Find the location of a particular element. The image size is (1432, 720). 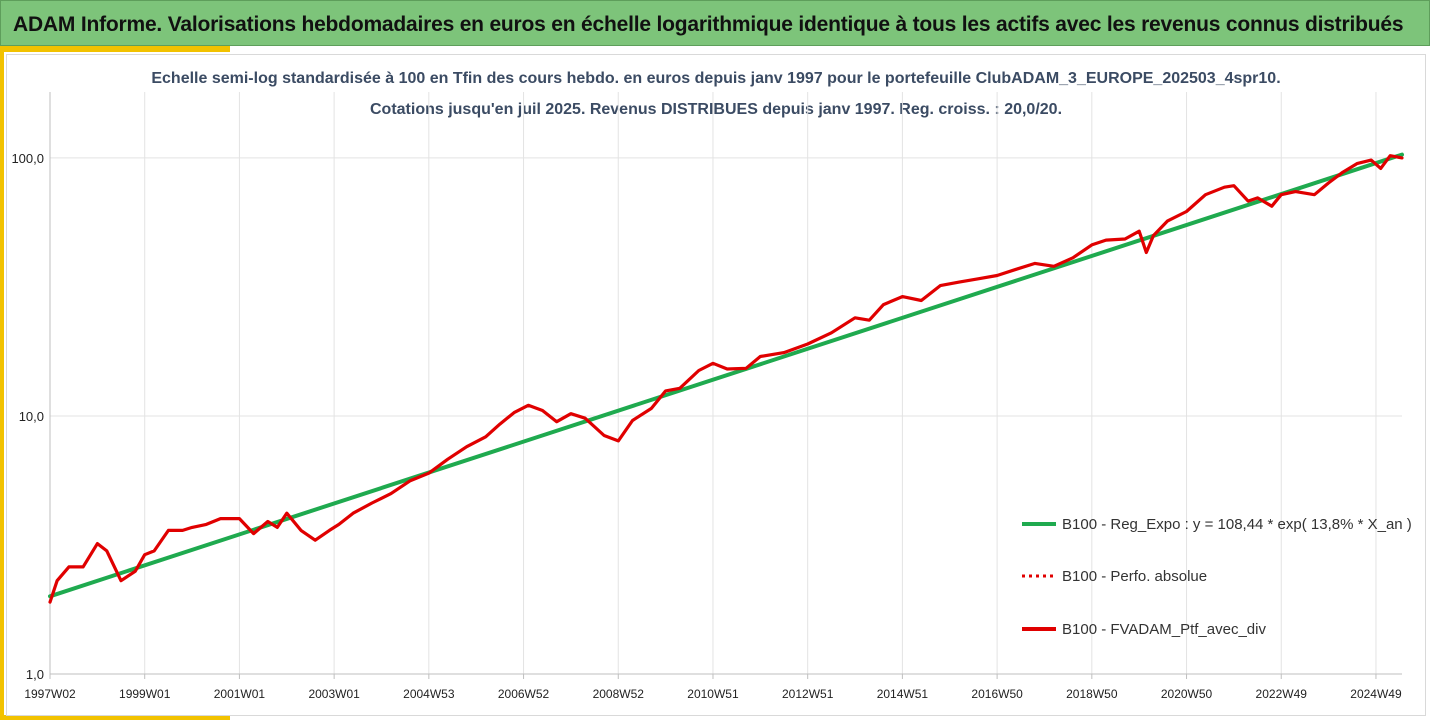

legend-entry: B100 - FVADAM_Ptf_avec_div is located at coordinates (1164, 629).